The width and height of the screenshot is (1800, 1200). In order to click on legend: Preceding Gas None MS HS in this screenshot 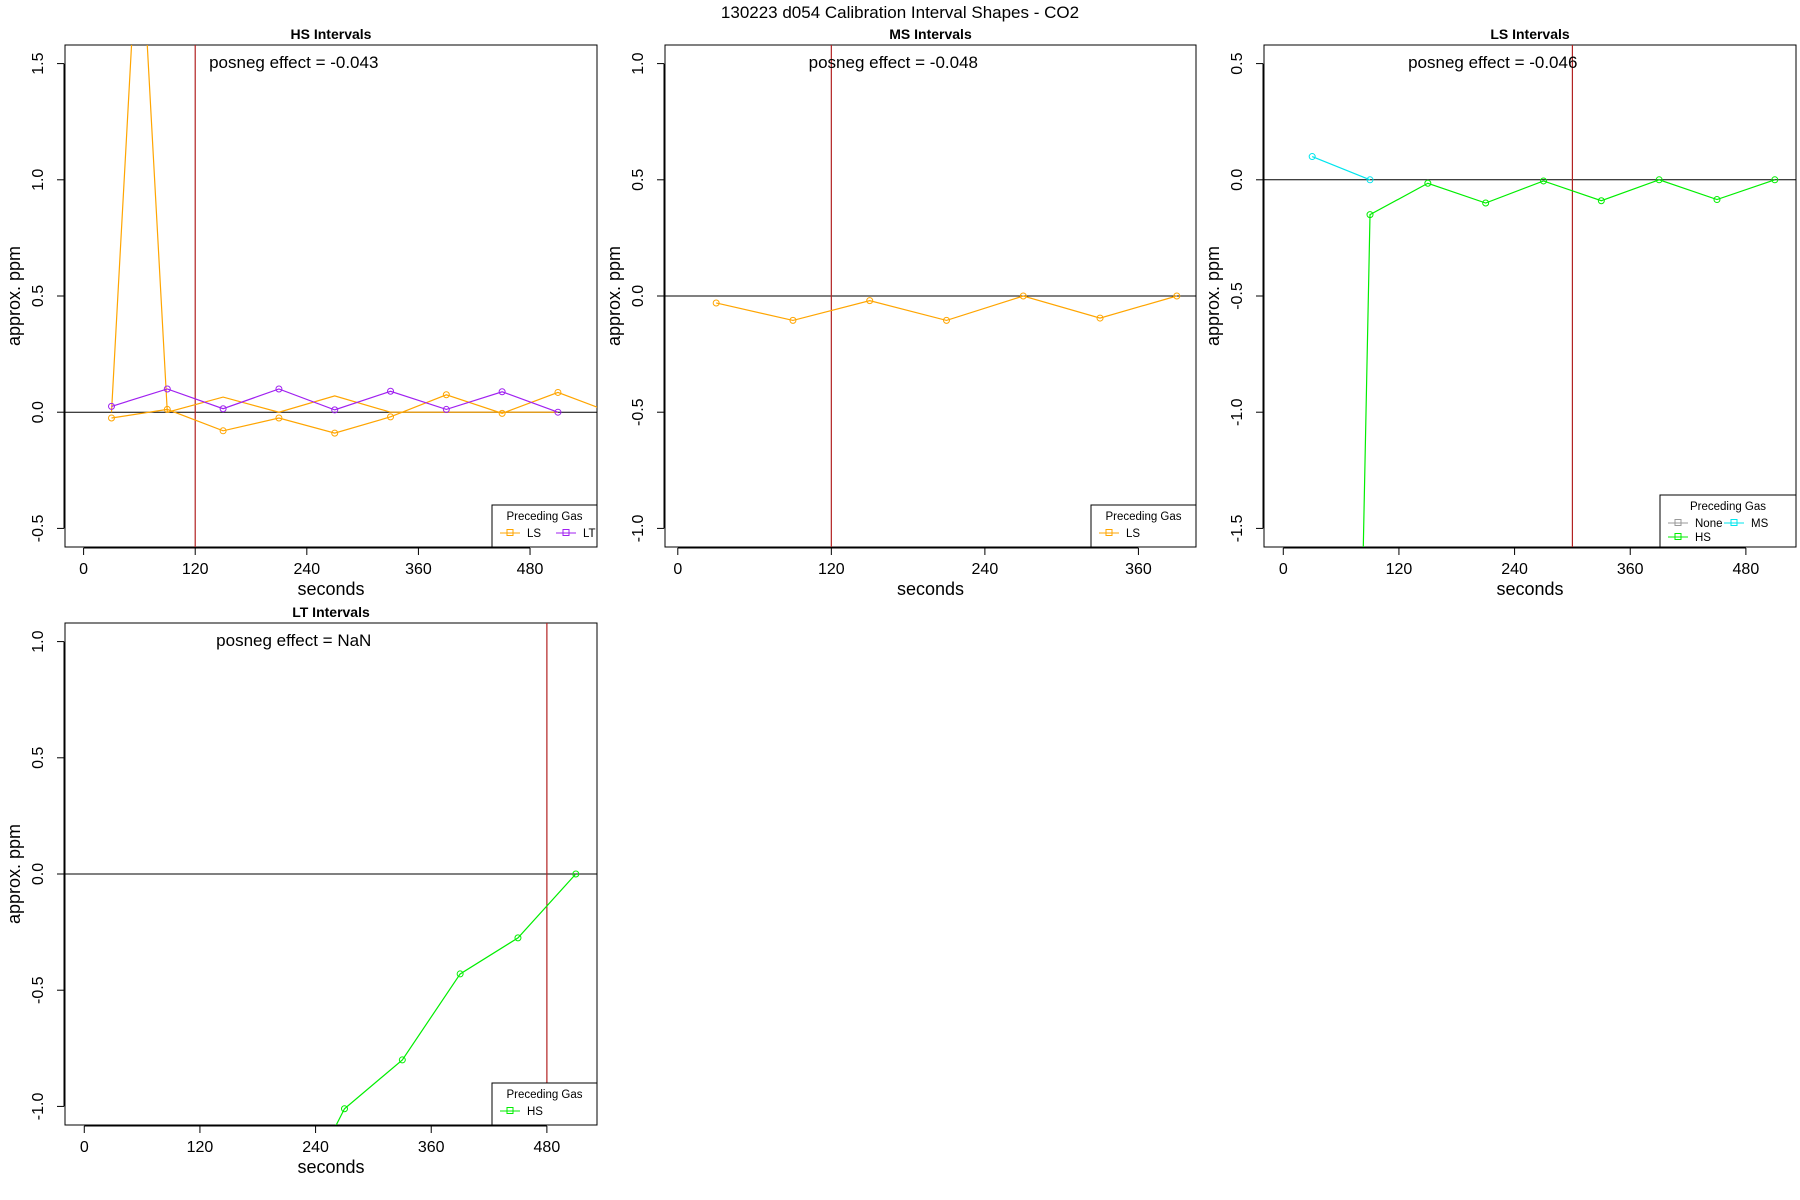, I will do `click(1728, 521)`.